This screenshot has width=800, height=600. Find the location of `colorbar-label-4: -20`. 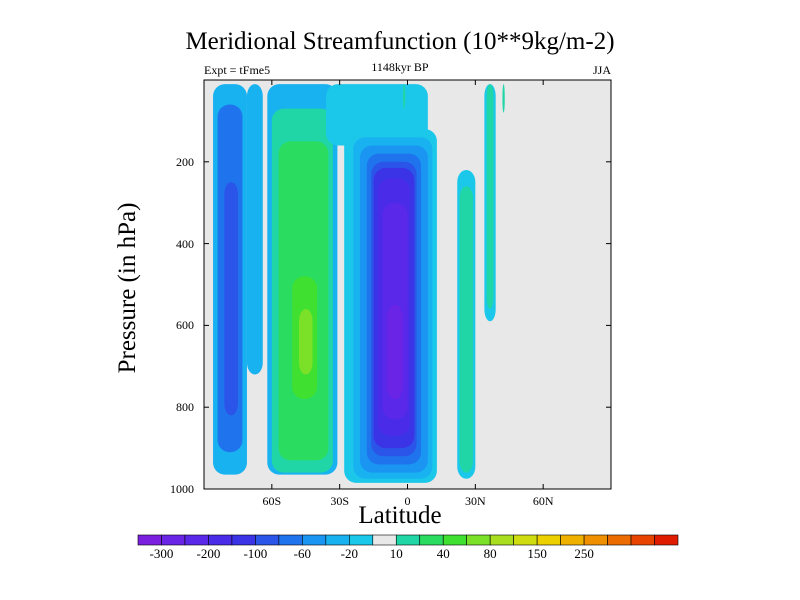

colorbar-label-4: -20 is located at coordinates (349, 553).